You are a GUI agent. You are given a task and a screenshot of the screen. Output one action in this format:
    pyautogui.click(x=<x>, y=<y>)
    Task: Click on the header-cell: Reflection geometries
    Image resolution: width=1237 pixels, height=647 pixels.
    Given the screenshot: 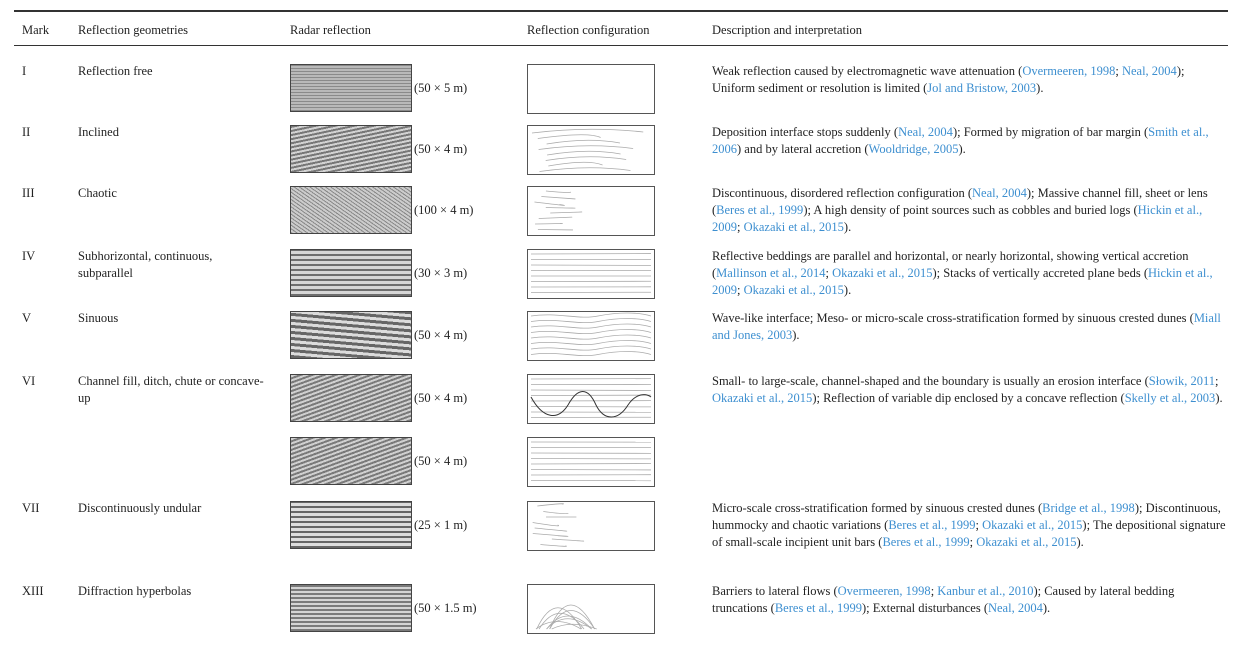 What is the action you would take?
    pyautogui.click(x=133, y=30)
    